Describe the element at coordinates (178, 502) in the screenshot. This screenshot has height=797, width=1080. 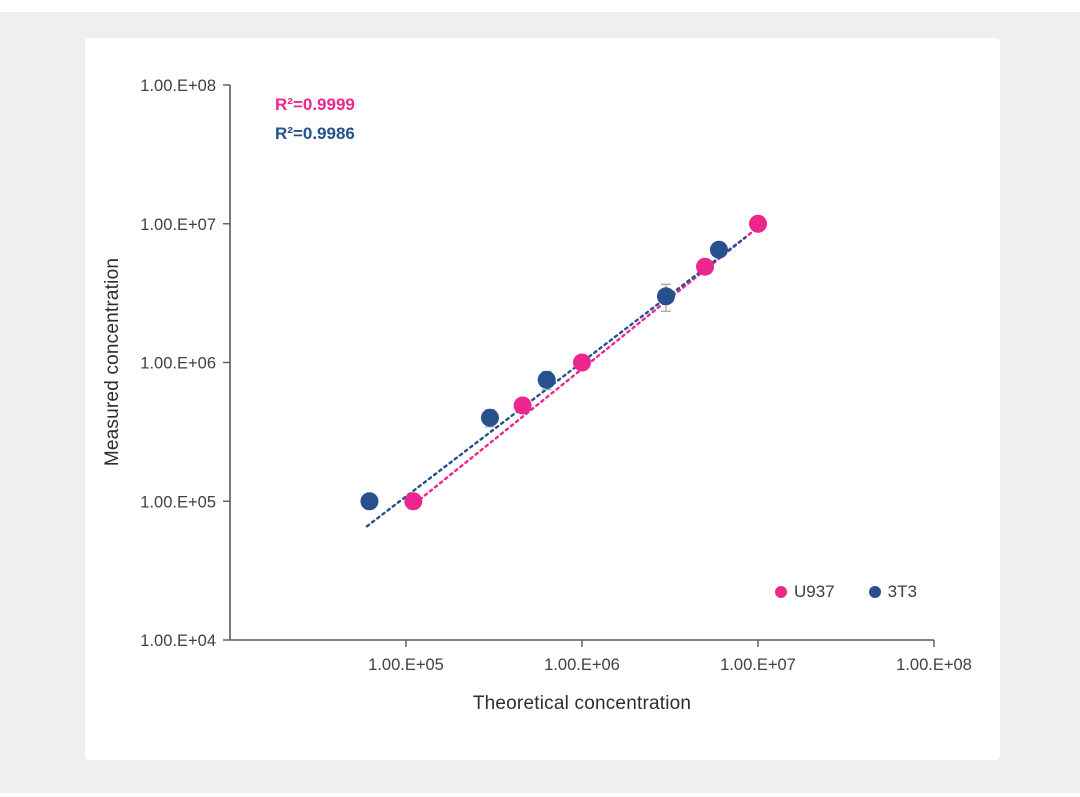
I see `y-tick-label: 1.00.E+05` at that location.